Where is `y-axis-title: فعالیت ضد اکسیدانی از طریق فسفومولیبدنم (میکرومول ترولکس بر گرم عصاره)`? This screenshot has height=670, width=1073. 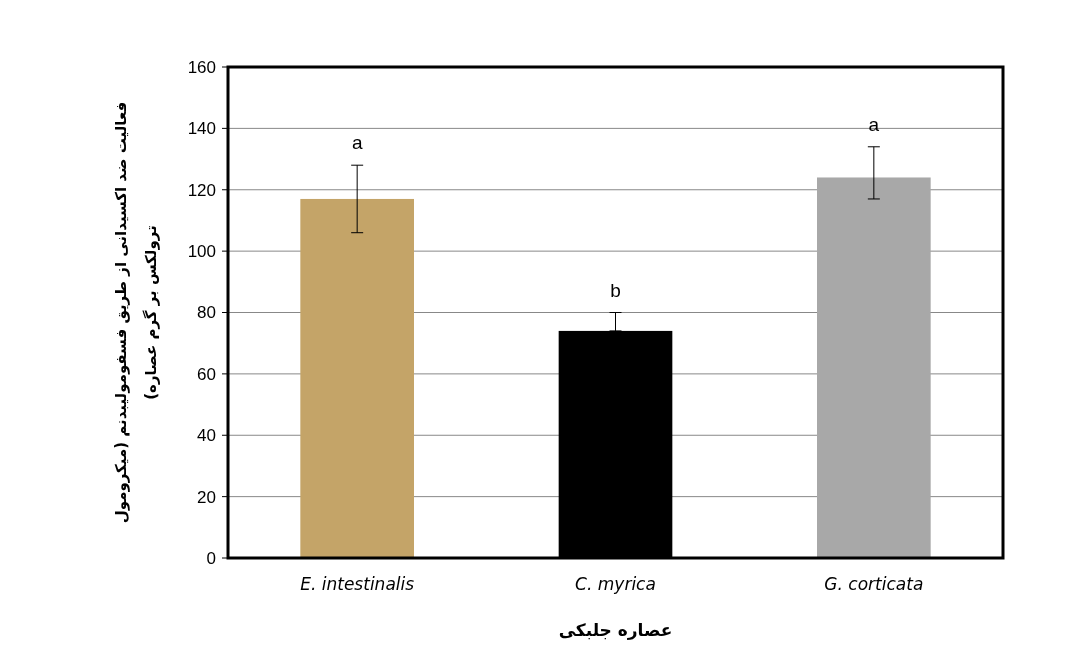 y-axis-title: فعالیت ضد اکسیدانی از طریق فسفومولیبدنم (میکرومول ترولکس بر گرم عصاره) is located at coordinates (136, 312).